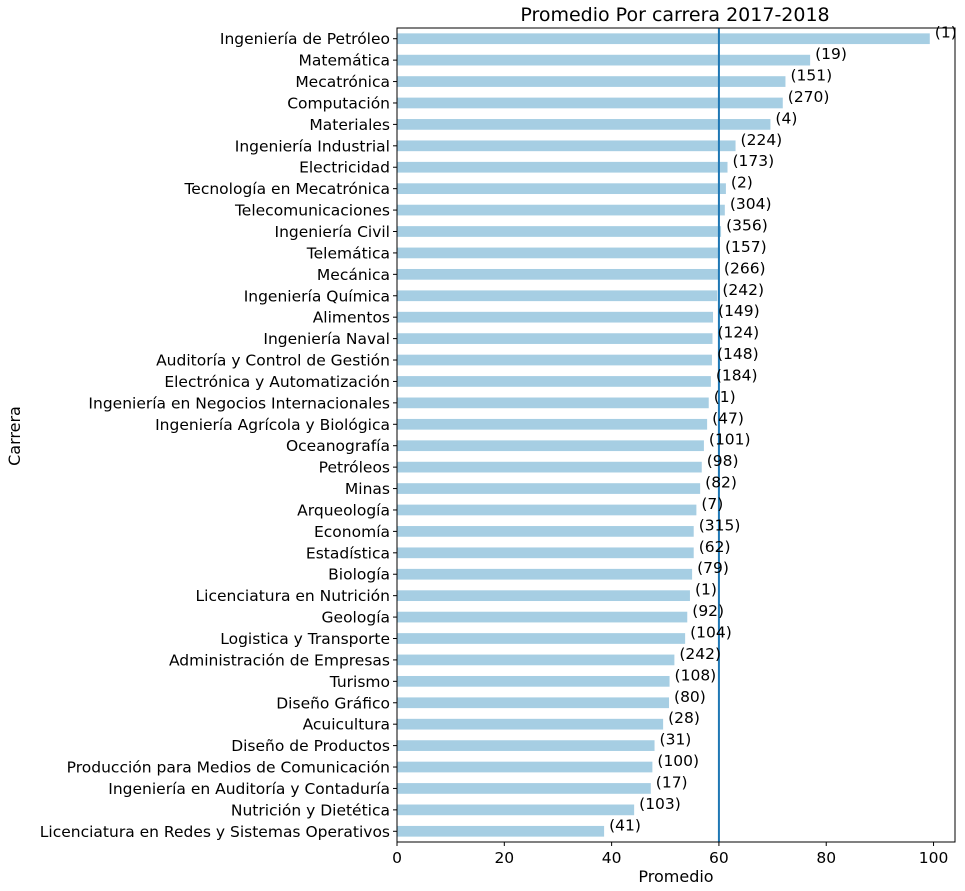  Describe the element at coordinates (310, 746) in the screenshot. I see `category-label: Diseño de Productos` at that location.